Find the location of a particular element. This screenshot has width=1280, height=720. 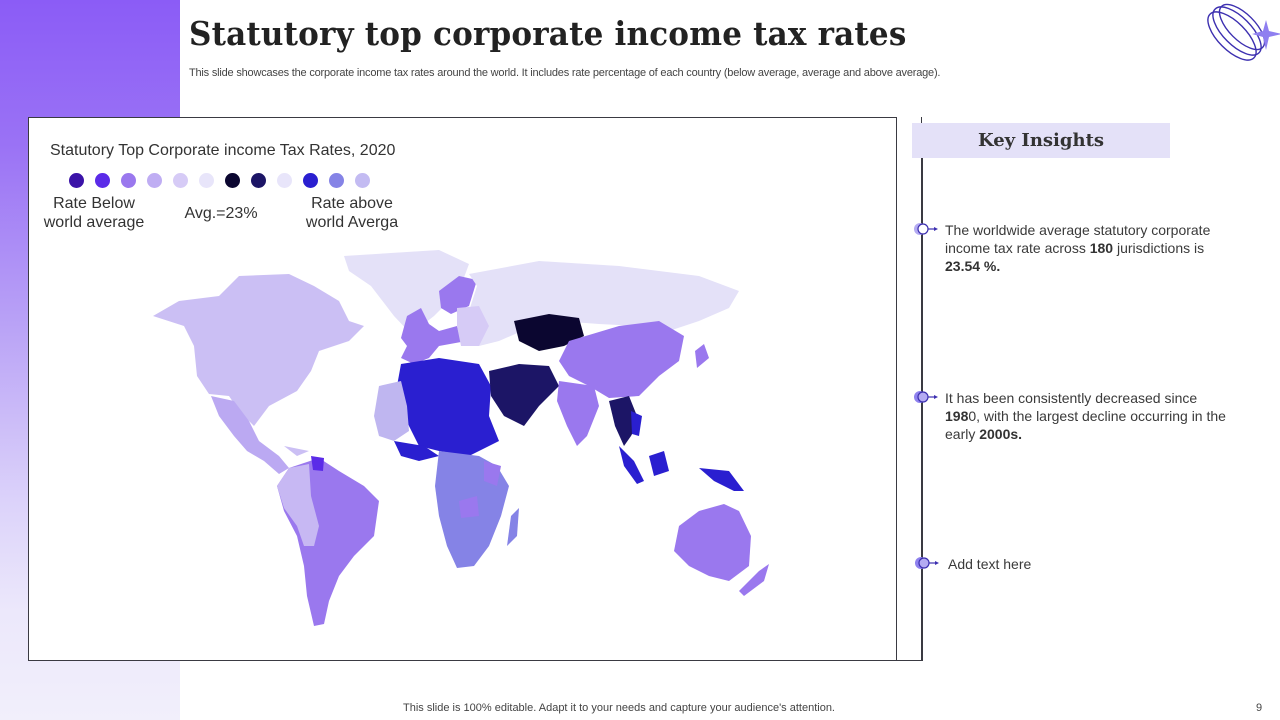

region-kazakhstan is located at coordinates (549, 332).